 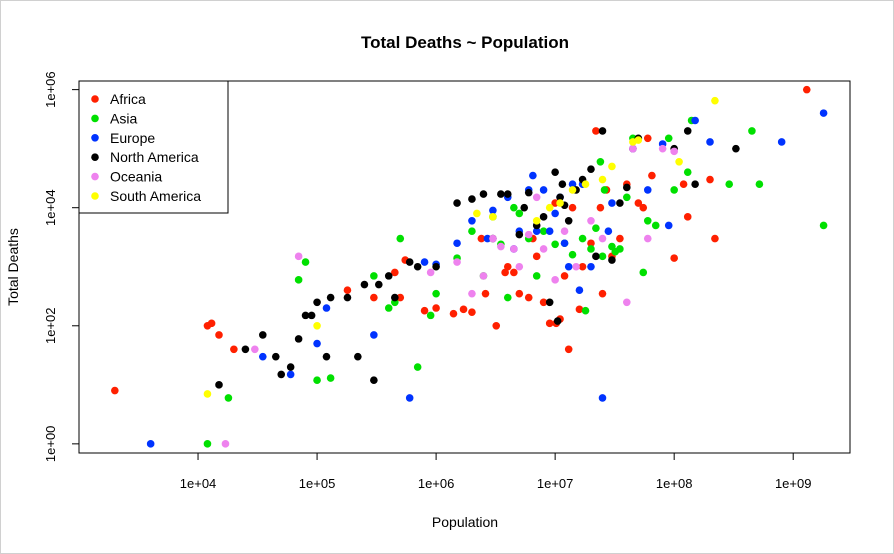 I want to click on y-axis-label: Total Deaths, so click(x=13, y=267).